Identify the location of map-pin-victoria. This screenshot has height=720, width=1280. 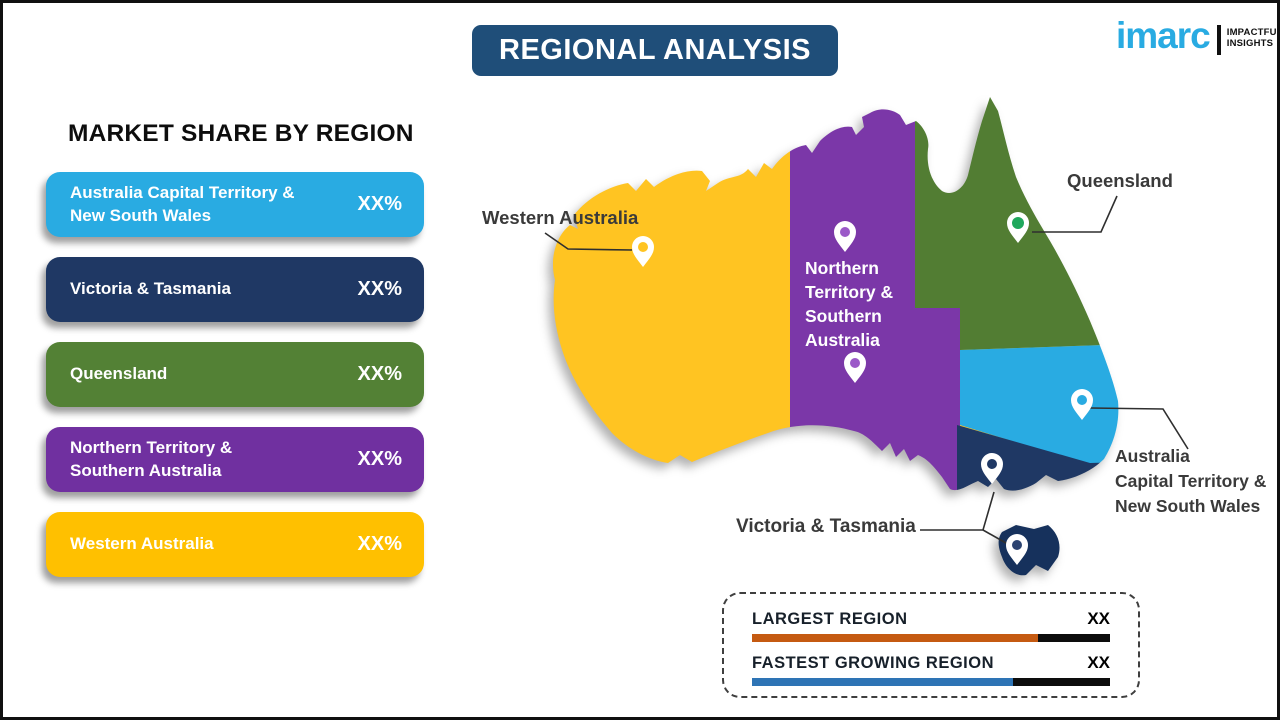
(992, 468).